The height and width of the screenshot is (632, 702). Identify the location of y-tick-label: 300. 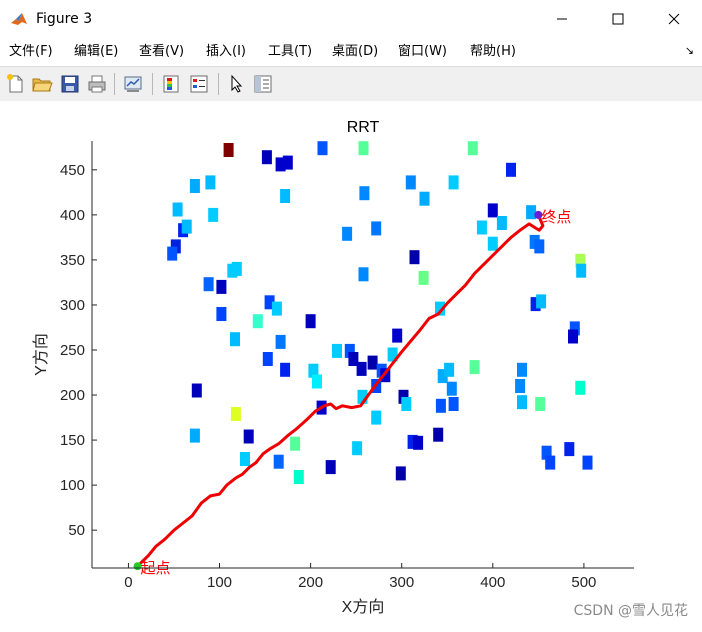
(72, 305).